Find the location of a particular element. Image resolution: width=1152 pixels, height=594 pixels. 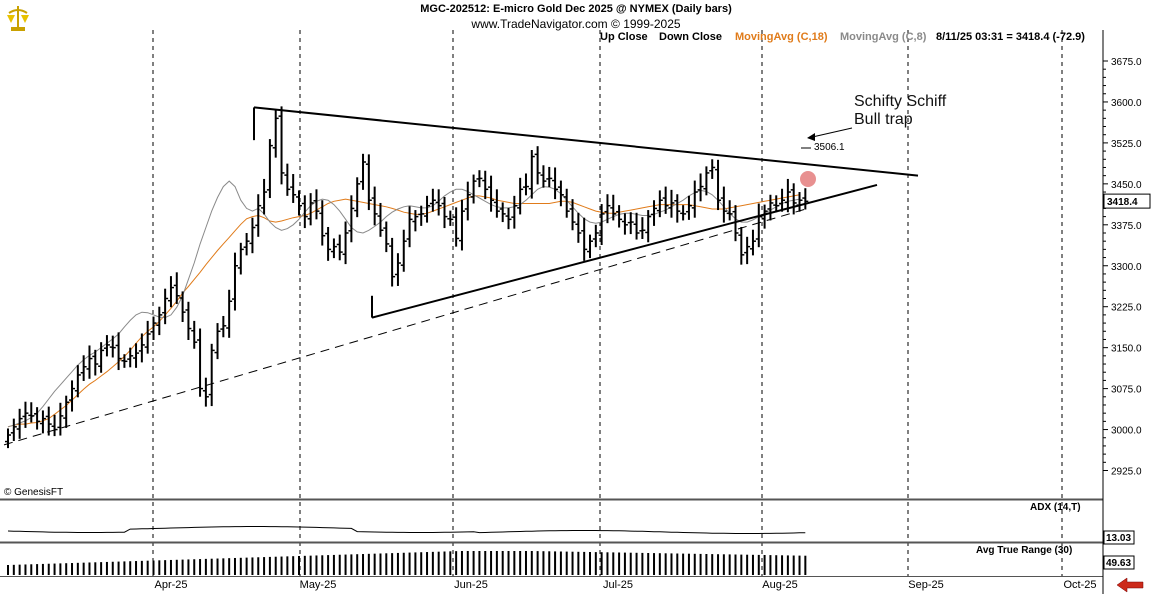

time-tick-label: Apr-25 is located at coordinates (170, 585).